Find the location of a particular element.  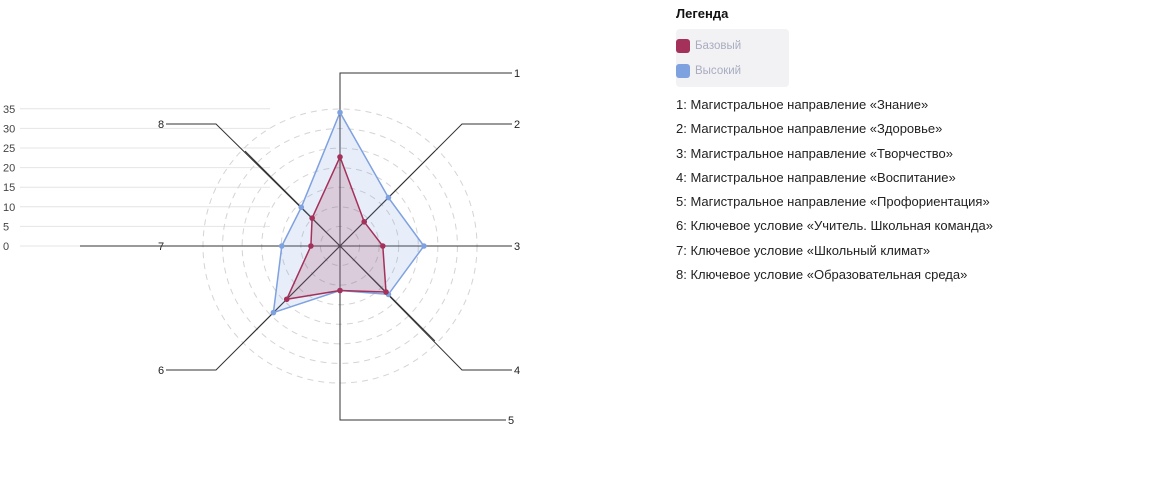

scale-tick-label: 25 is located at coordinates (9, 149).